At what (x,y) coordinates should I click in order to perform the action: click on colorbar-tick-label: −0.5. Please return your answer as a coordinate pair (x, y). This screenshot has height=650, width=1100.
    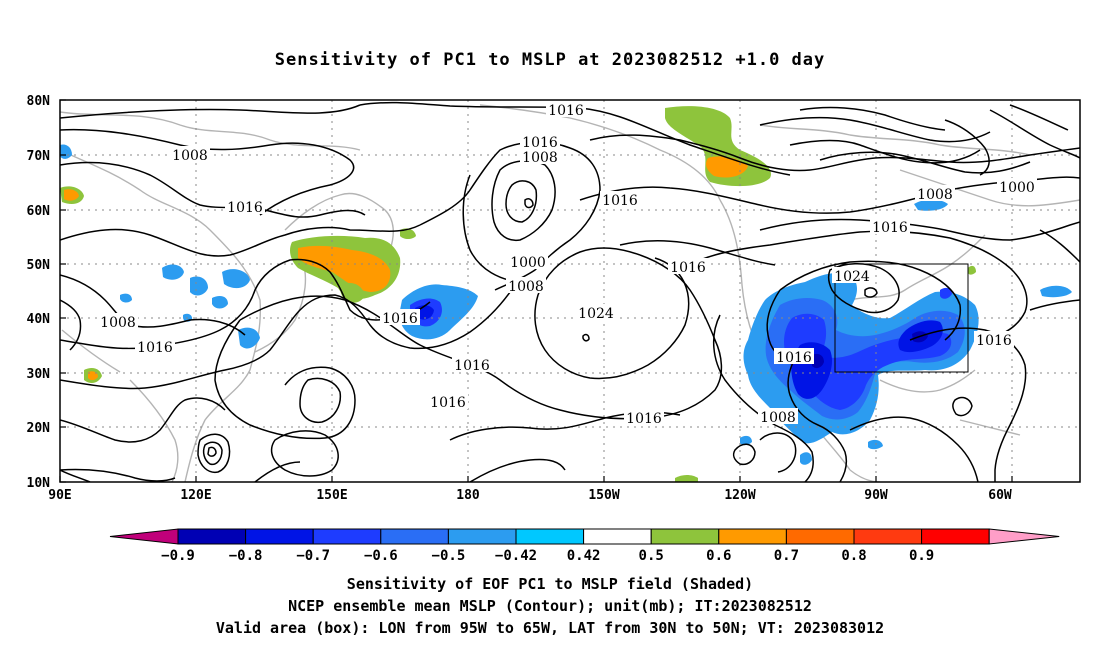
    Looking at the image, I should click on (449, 556).